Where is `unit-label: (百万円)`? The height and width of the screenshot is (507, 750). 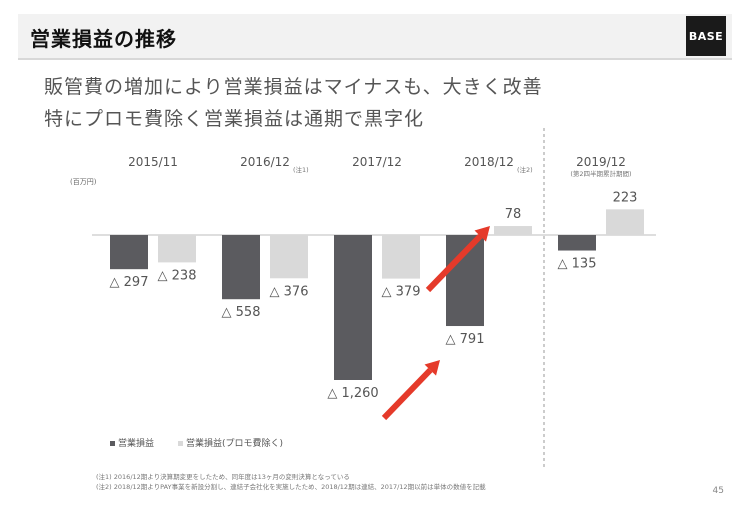 unit-label: (百万円) is located at coordinates (83, 182).